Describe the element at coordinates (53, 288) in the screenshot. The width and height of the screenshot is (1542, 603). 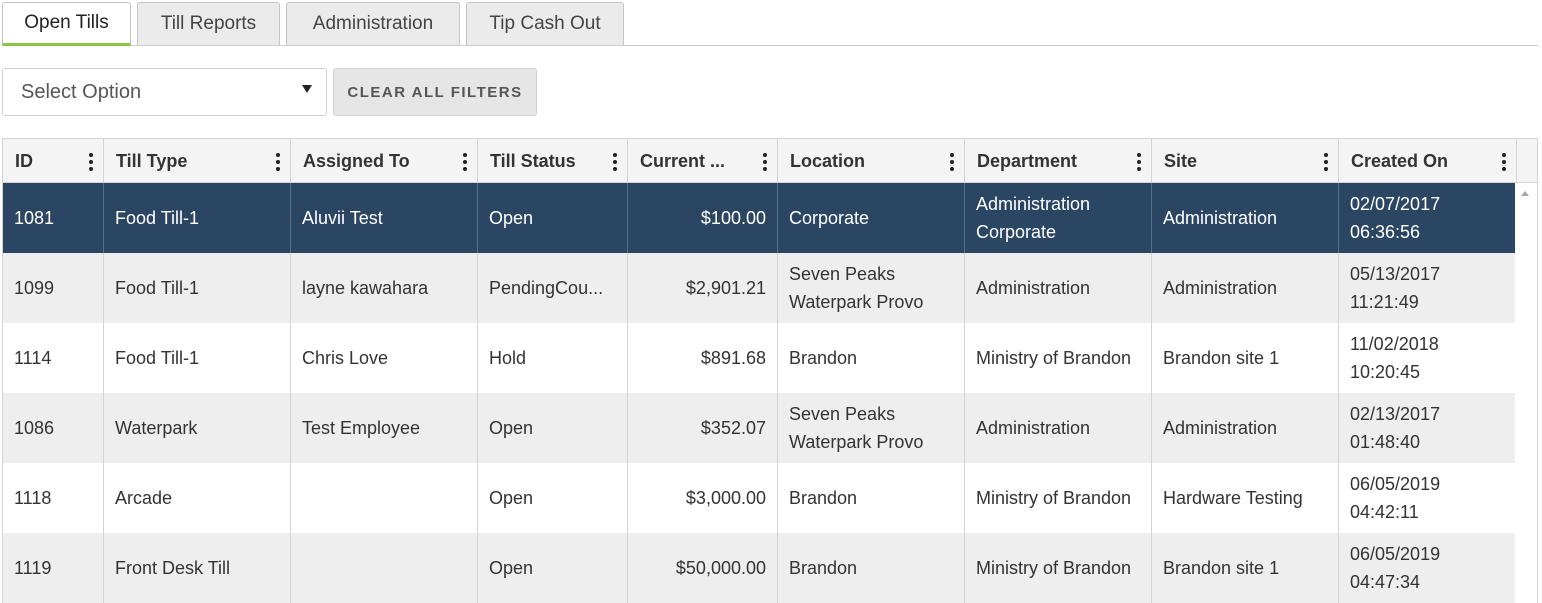
I see `cell-id: 1099` at that location.